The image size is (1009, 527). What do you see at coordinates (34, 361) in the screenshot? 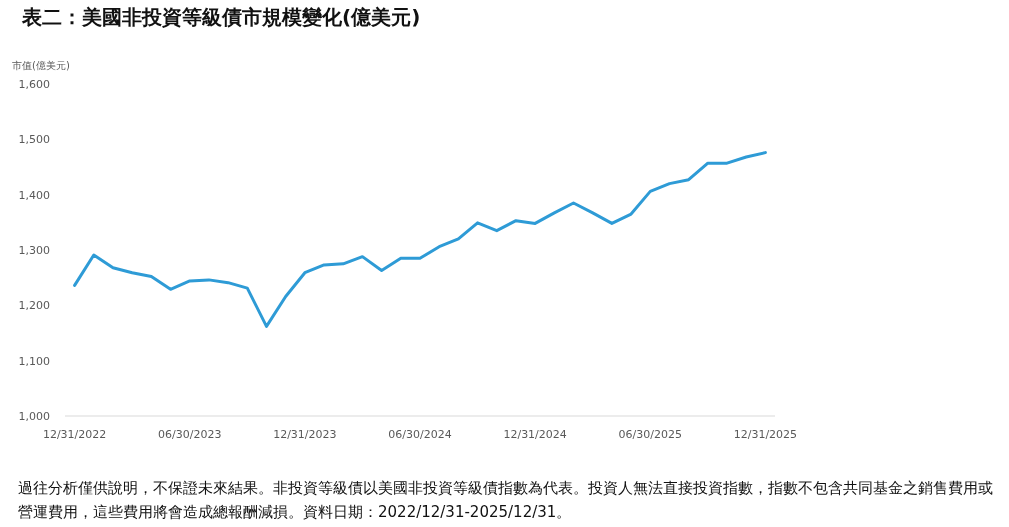
I see `y-tick-label: 1,100` at bounding box center [34, 361].